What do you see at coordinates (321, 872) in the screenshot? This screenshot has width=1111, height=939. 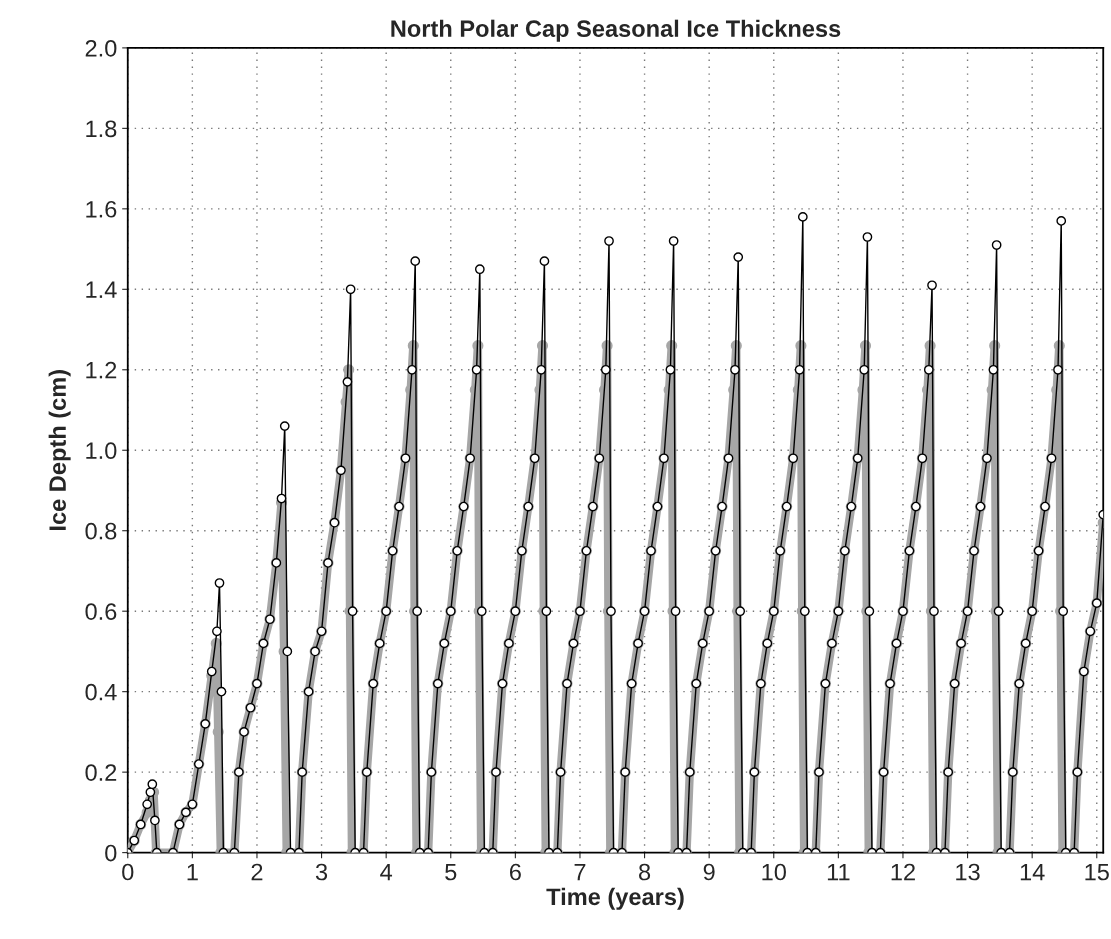 I see `x-tick-label: 3` at bounding box center [321, 872].